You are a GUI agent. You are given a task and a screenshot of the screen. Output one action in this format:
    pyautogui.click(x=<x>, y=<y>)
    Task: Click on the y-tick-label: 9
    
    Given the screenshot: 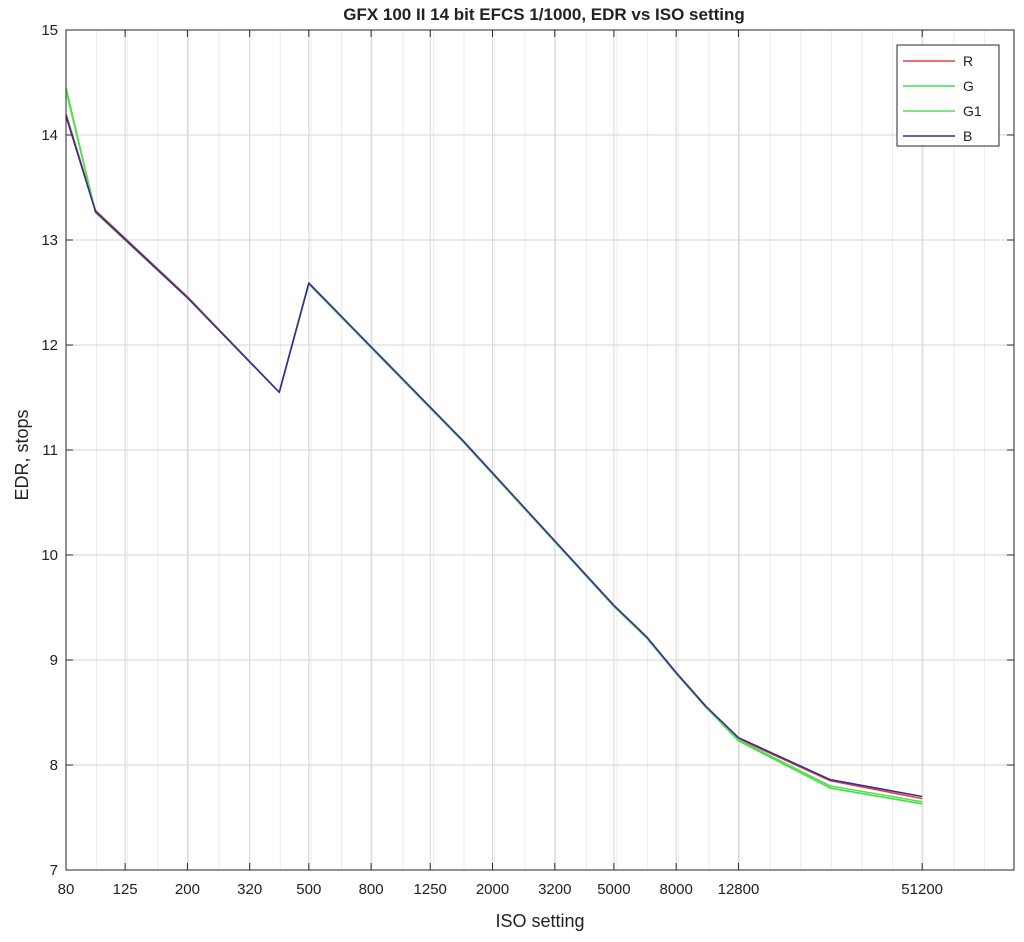 What is the action you would take?
    pyautogui.click(x=54, y=660)
    